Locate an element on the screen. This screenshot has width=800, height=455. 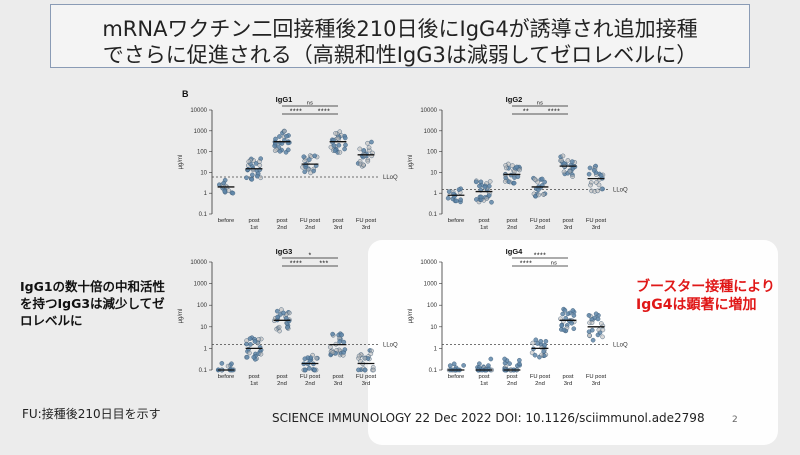
slide-title-line-2: でさらに促進される（高親和性IgG3は減弱してゼロレベルに） is located at coordinates (400, 55).